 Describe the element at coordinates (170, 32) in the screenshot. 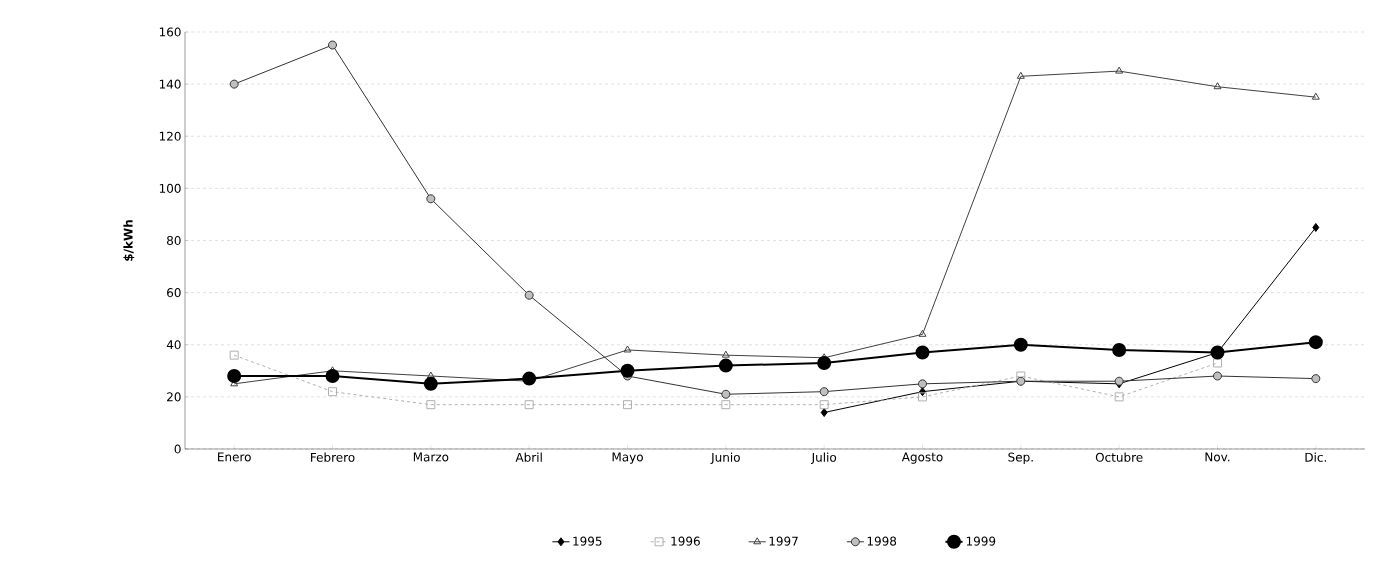

I see `y-tick-label: 160` at that location.